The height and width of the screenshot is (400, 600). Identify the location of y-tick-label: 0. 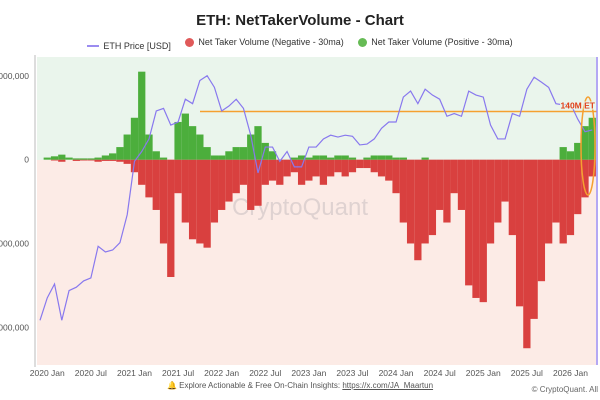
(26, 160).